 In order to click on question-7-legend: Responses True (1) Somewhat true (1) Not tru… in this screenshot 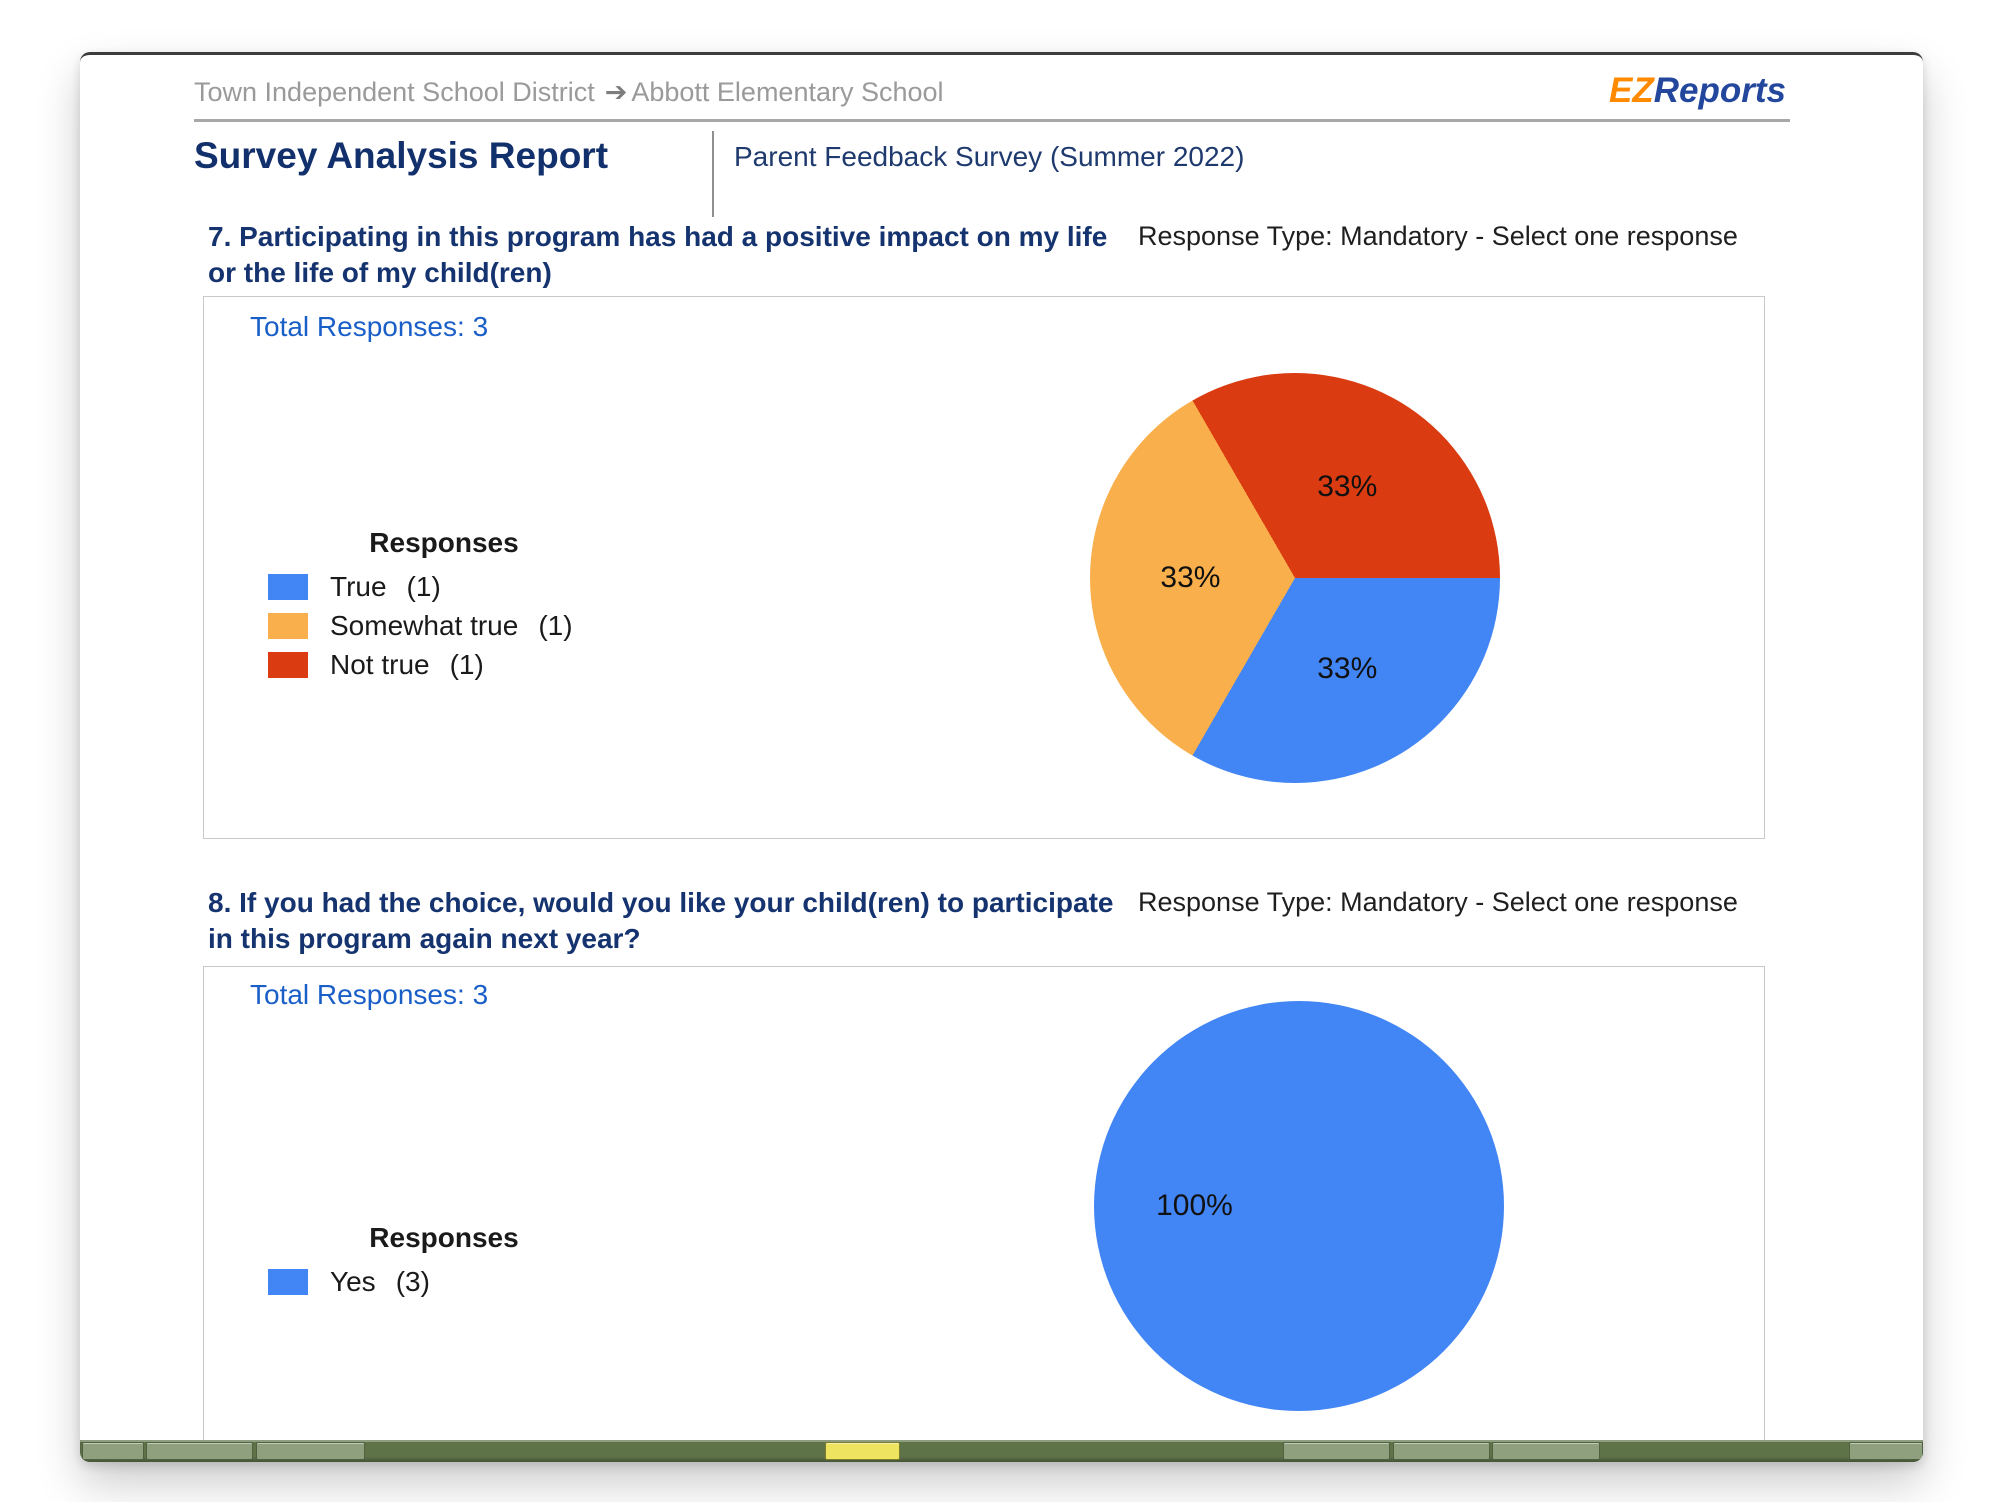, I will do `click(474, 607)`.